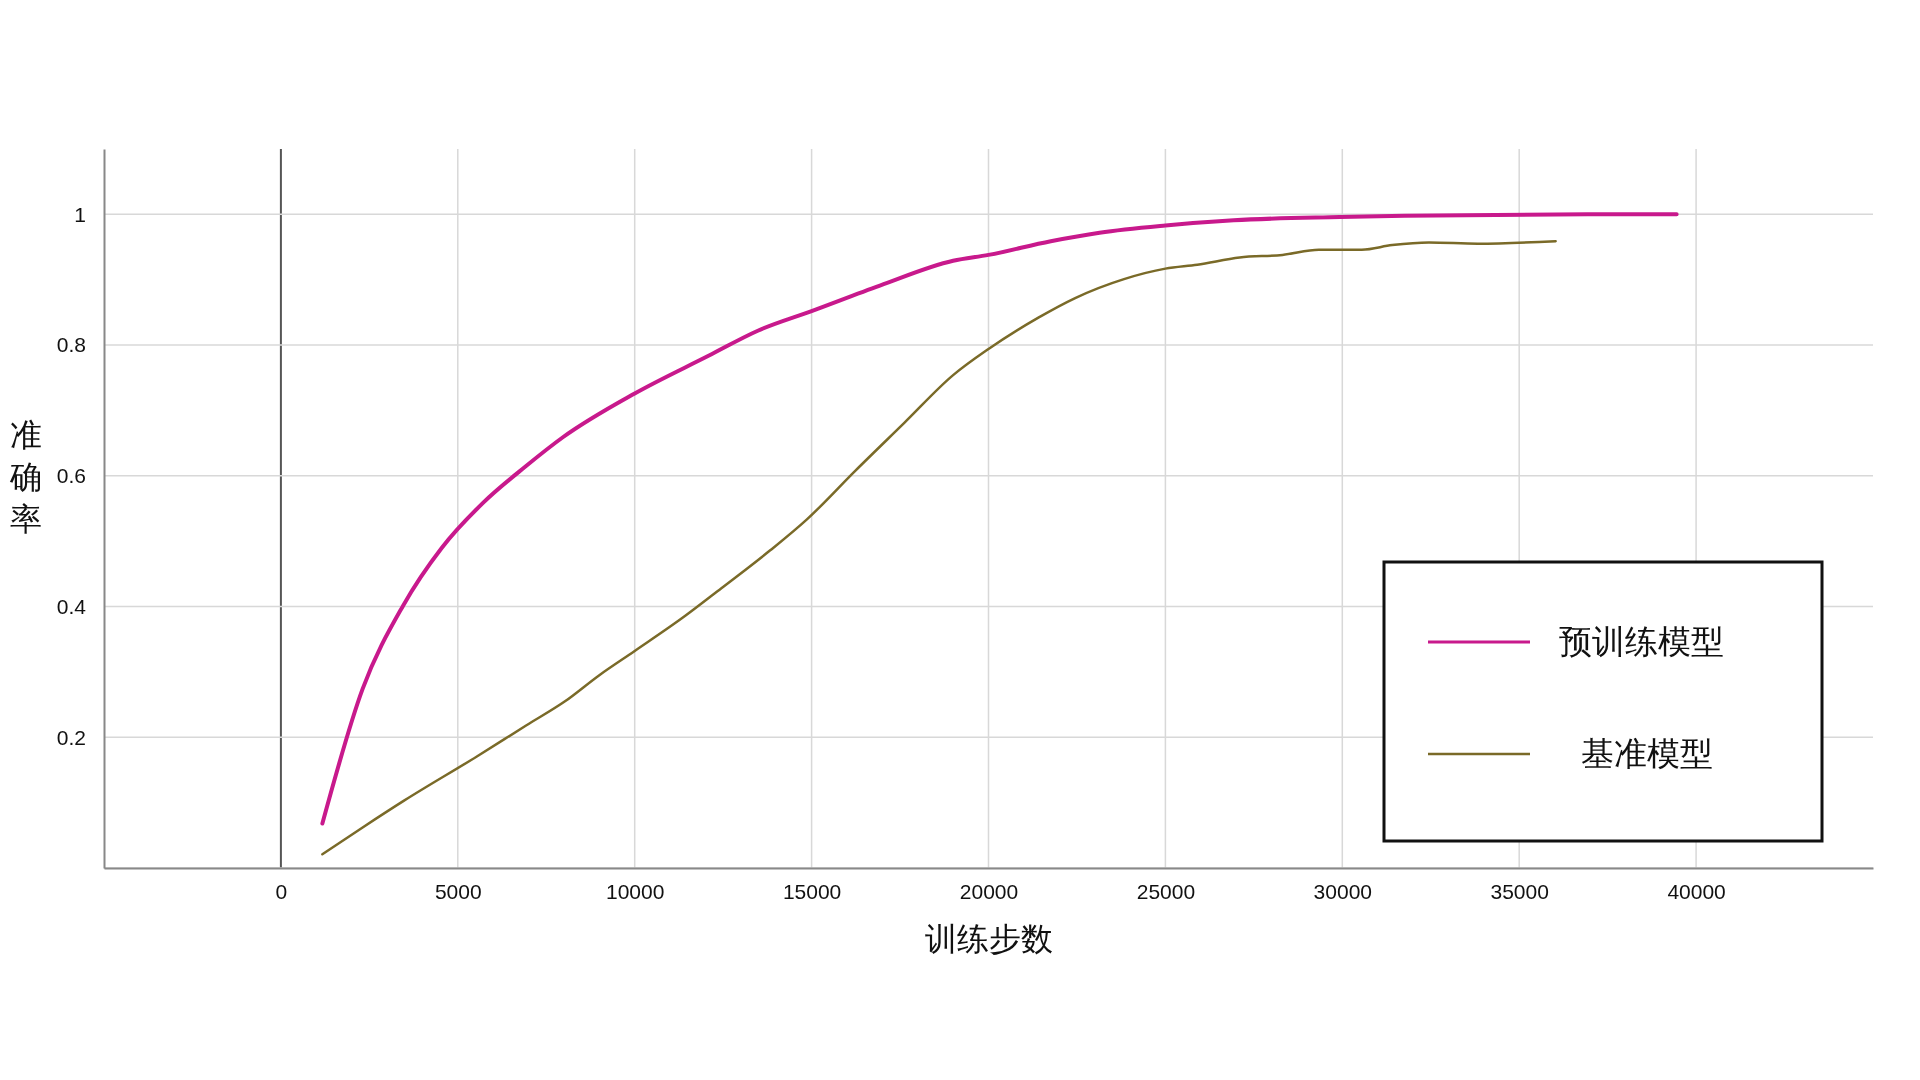  I want to click on x-tick-label: 25000, so click(1166, 891).